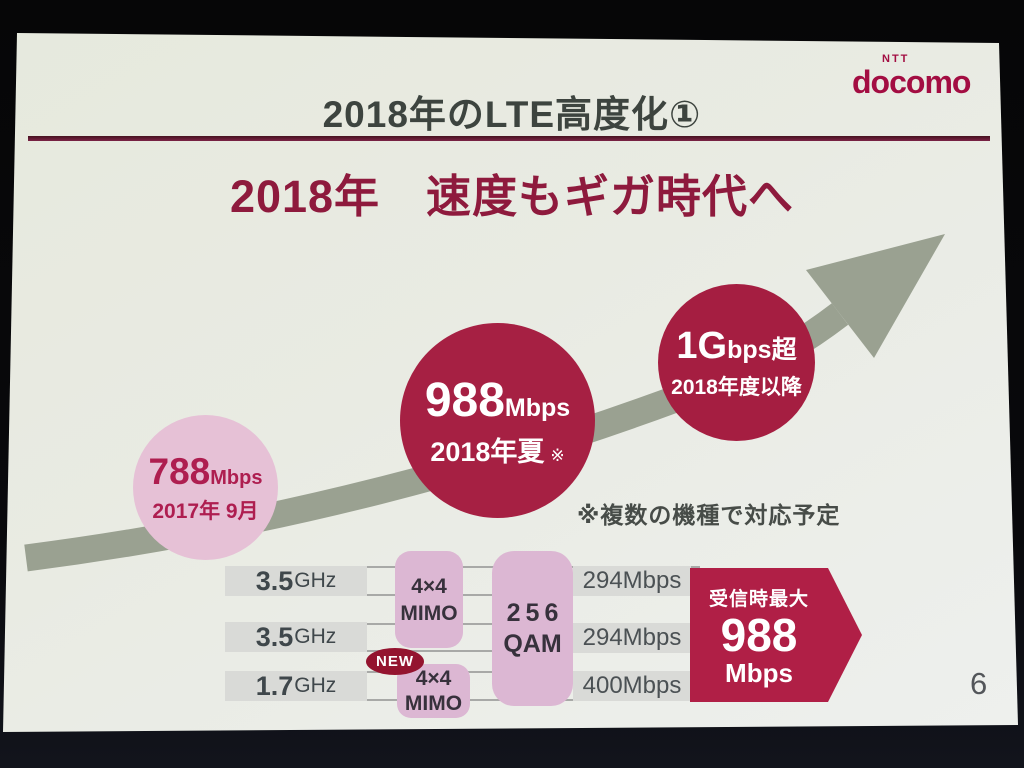  Describe the element at coordinates (205, 471) in the screenshot. I see `milestone-speed: 788Mbps` at that location.